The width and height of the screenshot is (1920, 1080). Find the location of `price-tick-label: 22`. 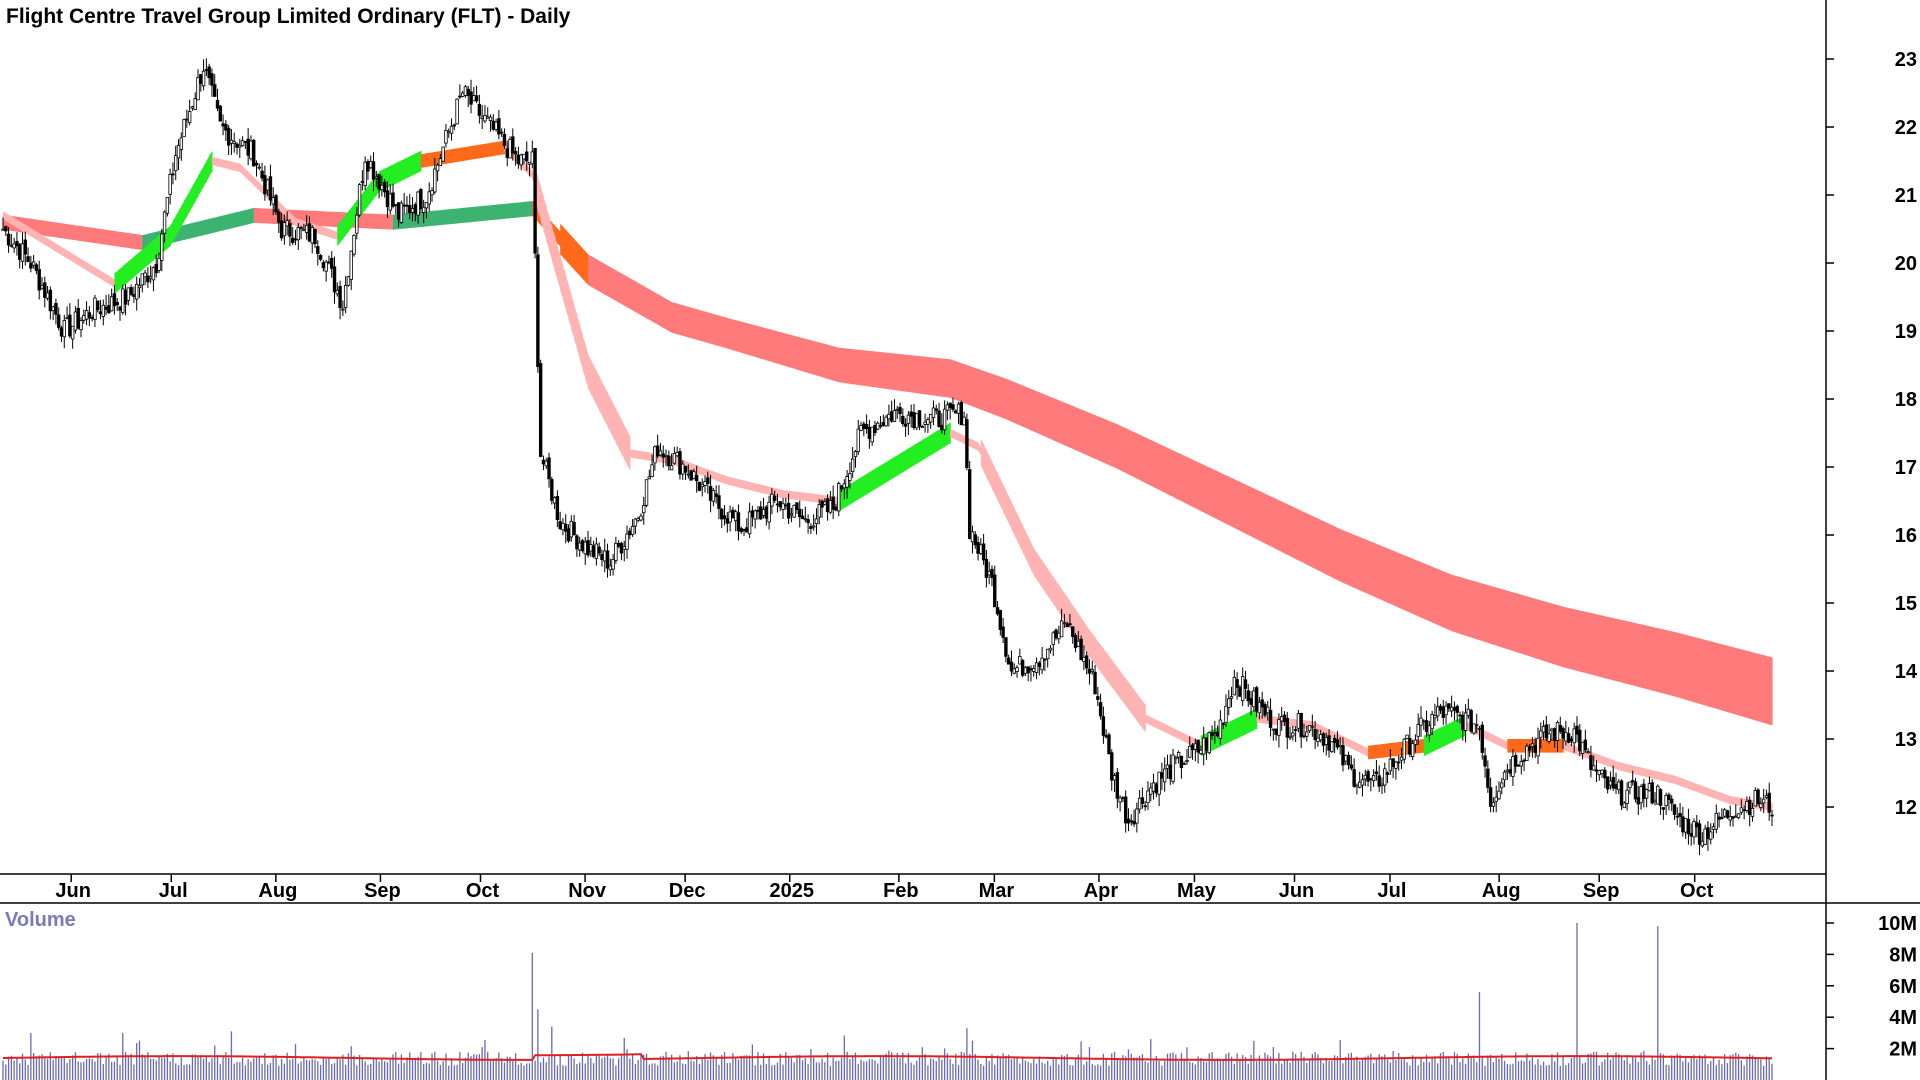

price-tick-label: 22 is located at coordinates (1906, 128).